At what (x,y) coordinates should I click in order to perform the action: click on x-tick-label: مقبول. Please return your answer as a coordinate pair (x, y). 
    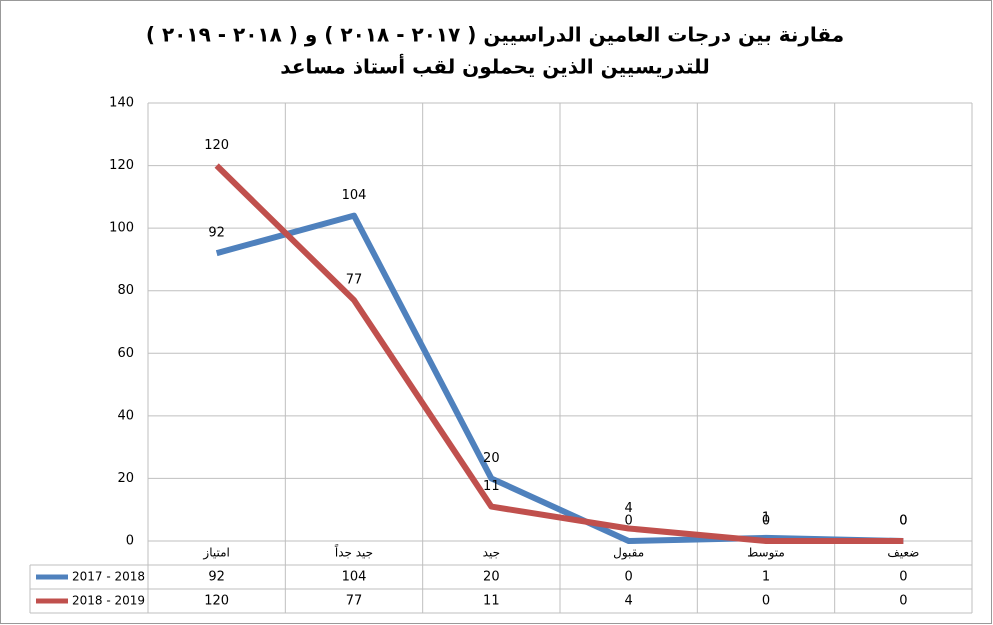
    Looking at the image, I should click on (628, 553).